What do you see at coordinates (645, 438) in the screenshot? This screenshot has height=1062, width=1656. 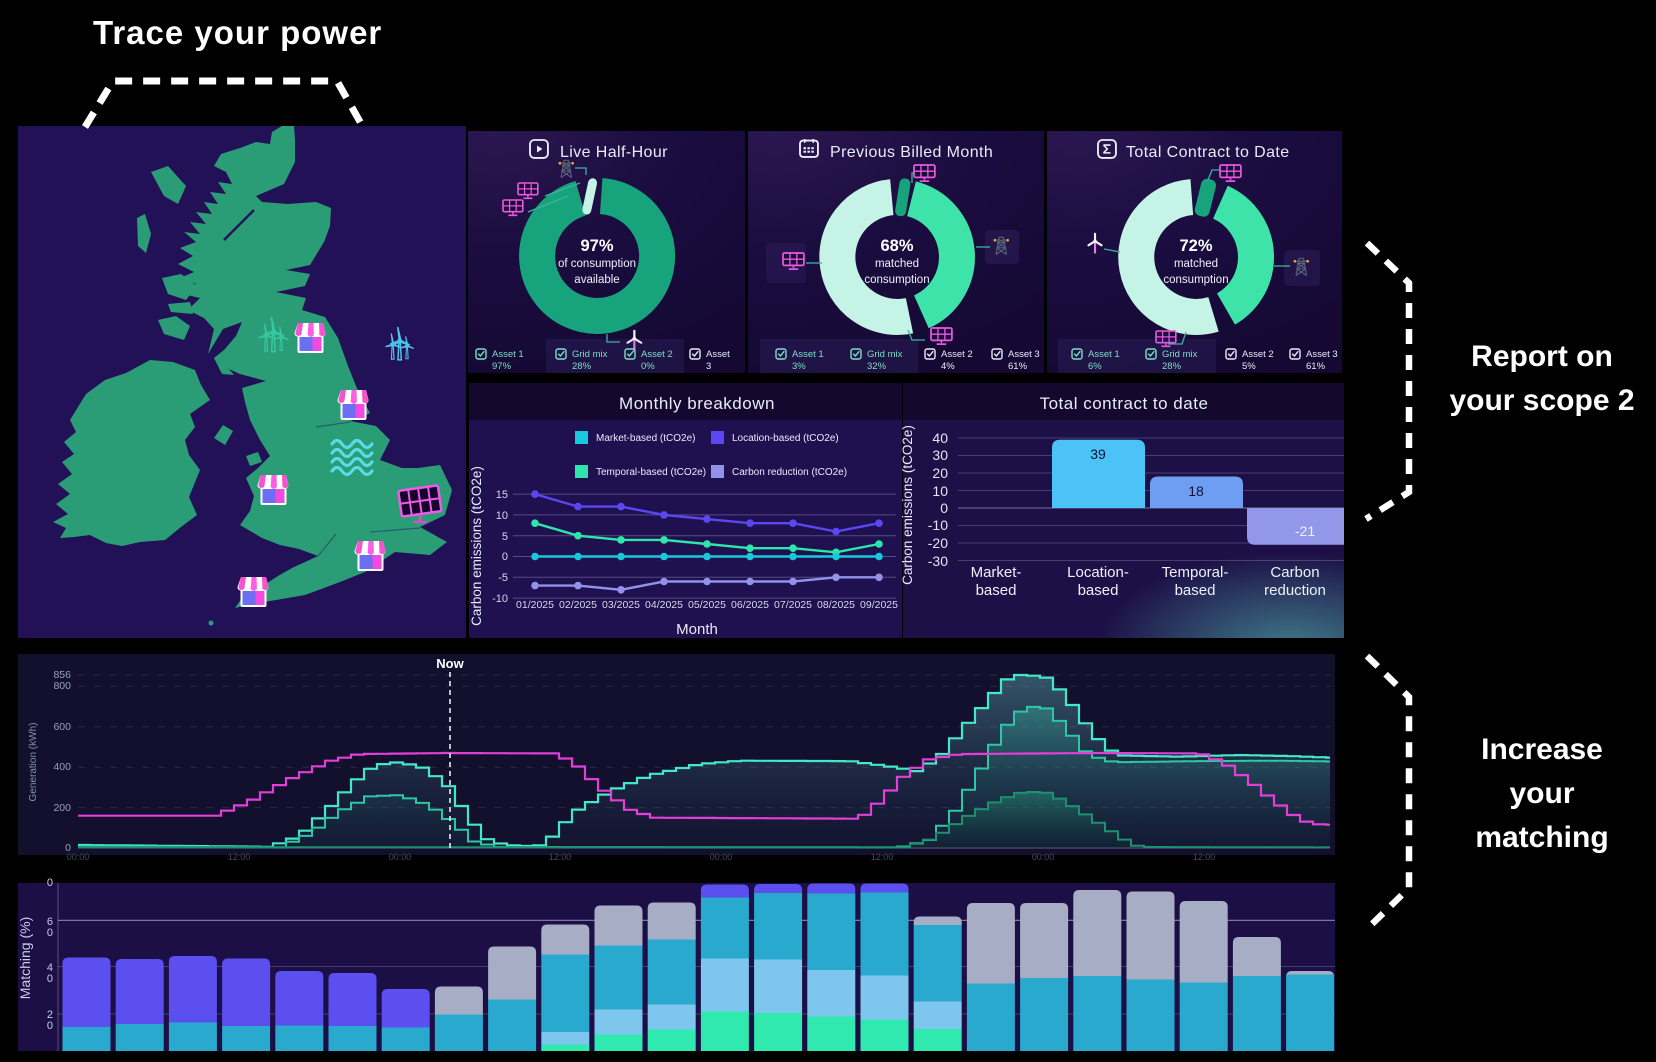 I see `svg-text: Market-based (tCO2e)` at bounding box center [645, 438].